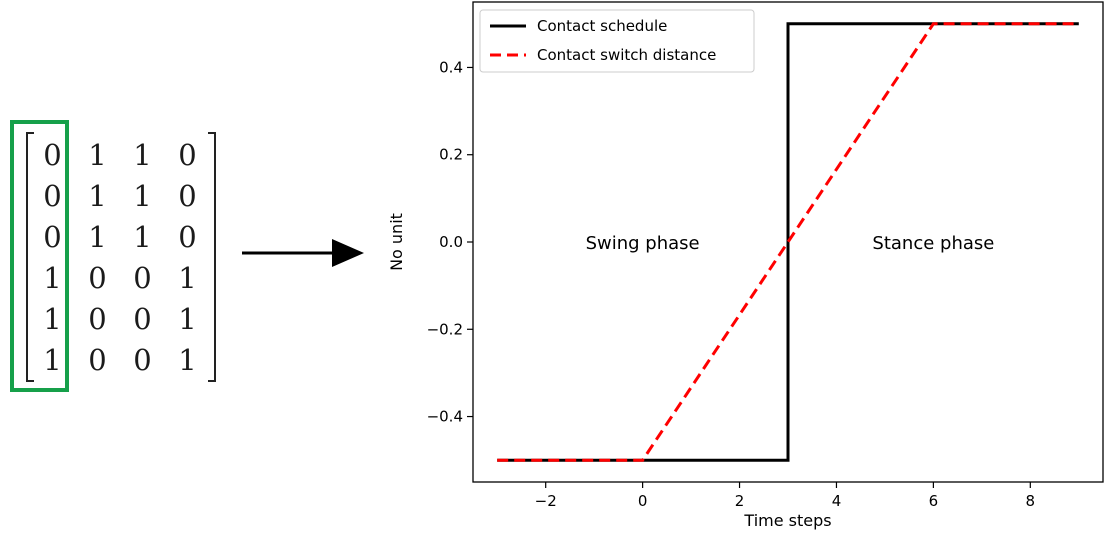 This screenshot has width=1108, height=539. What do you see at coordinates (787, 520) in the screenshot?
I see `x-axis-label: Time steps` at bounding box center [787, 520].